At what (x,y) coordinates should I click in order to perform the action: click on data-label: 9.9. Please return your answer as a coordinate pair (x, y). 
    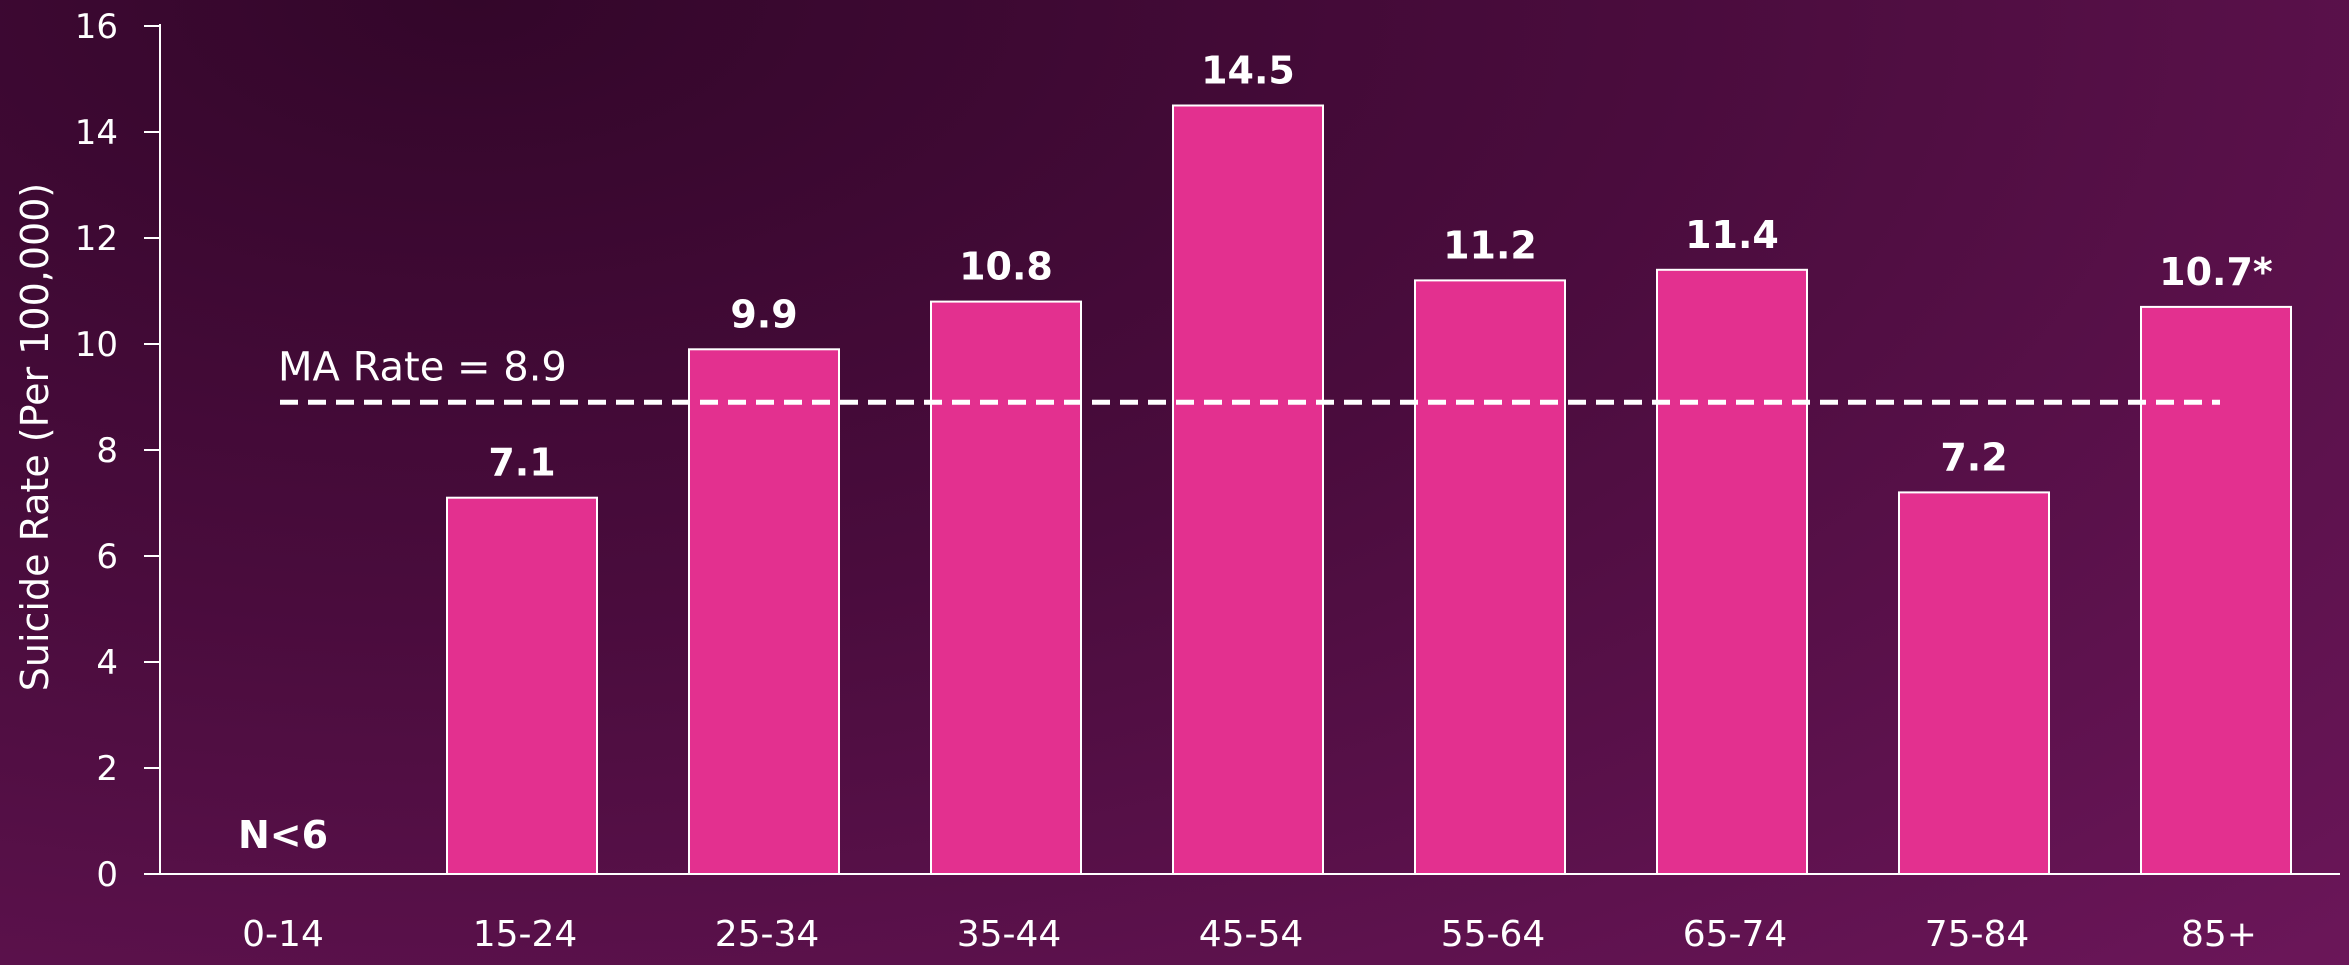
    Looking at the image, I should click on (763, 314).